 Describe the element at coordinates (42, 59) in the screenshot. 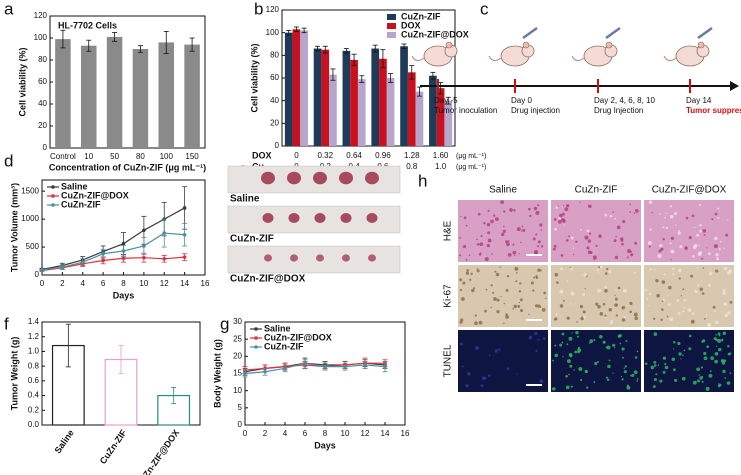

I see `y-tick-label: 80` at that location.